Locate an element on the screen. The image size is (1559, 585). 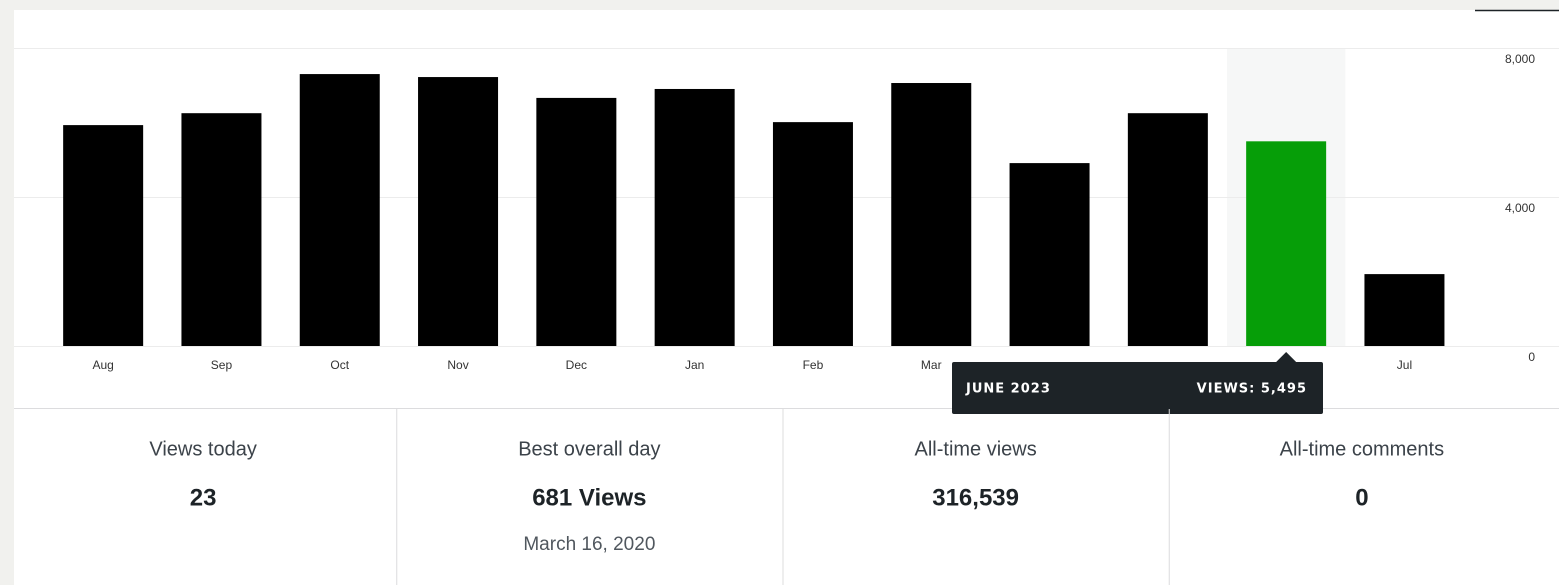
x-tick-label: Jan is located at coordinates (694, 365).